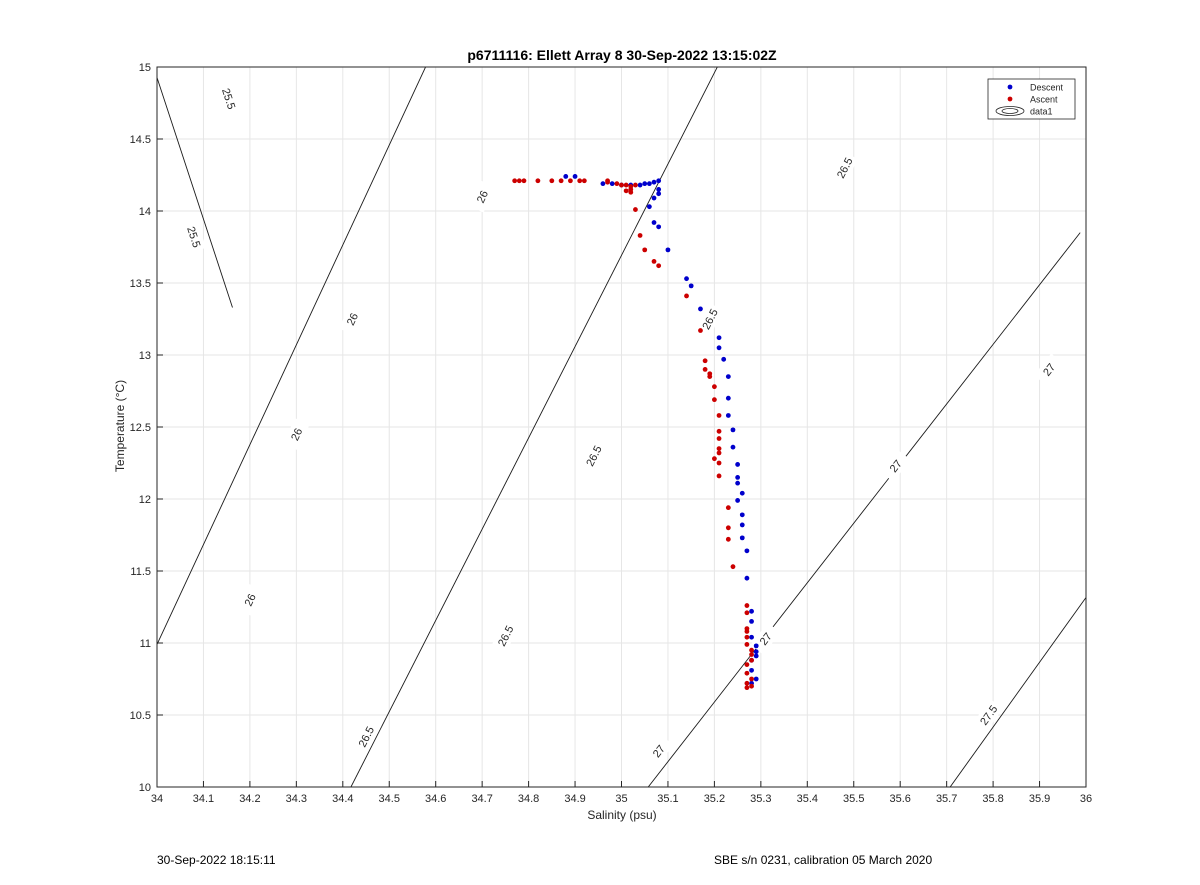 The width and height of the screenshot is (1200, 885). What do you see at coordinates (667, 799) in the screenshot?
I see `x-tick-label: 35.1` at bounding box center [667, 799].